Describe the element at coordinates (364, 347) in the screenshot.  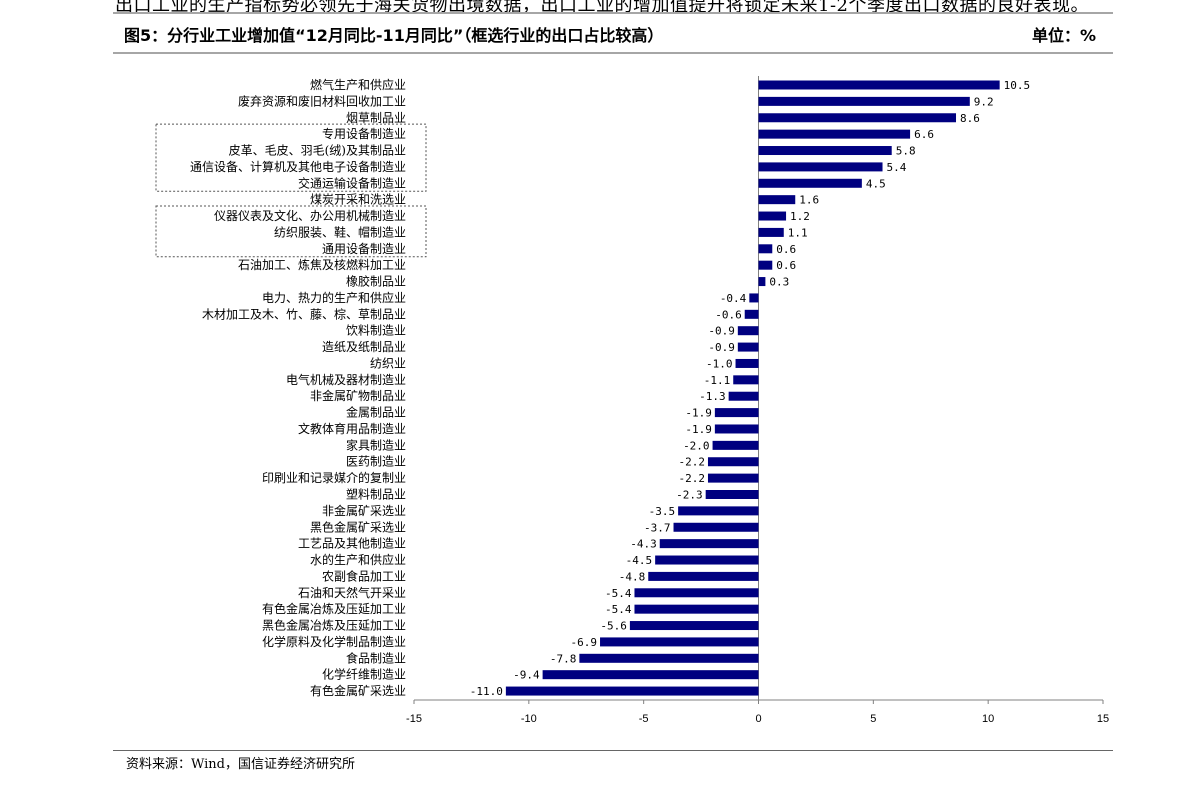
I see `category-label: 造纸及纸制品业` at that location.